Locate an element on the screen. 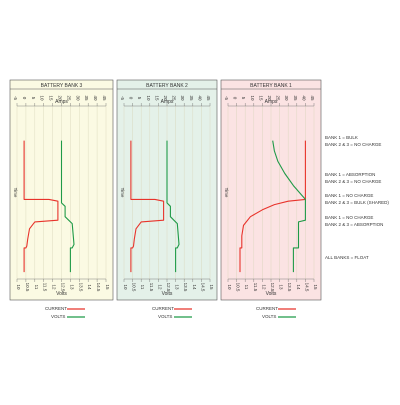 The image size is (400, 405). annotation-text: BANK 2 & 3 = BULK (SHARED) is located at coordinates (357, 202).